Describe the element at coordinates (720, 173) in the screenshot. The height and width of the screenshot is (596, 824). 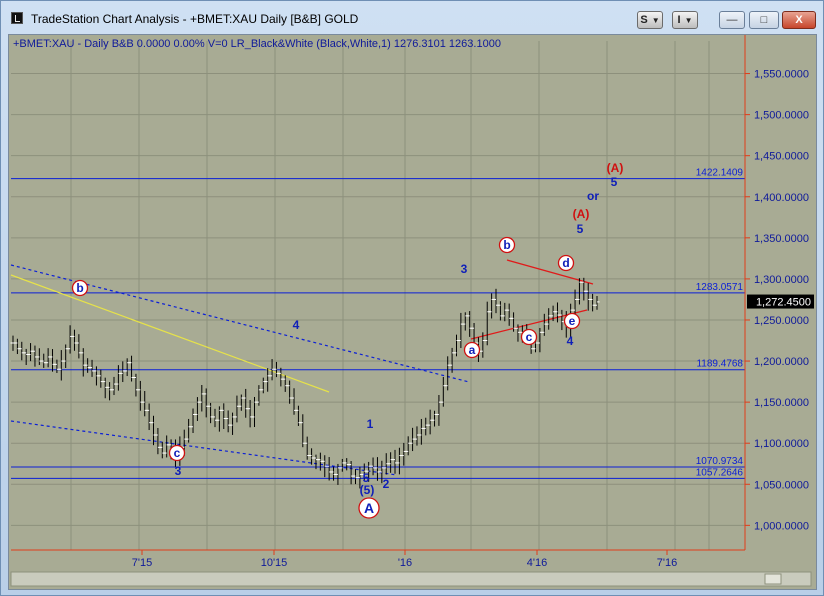
I see `level-label: 1422.1409` at that location.